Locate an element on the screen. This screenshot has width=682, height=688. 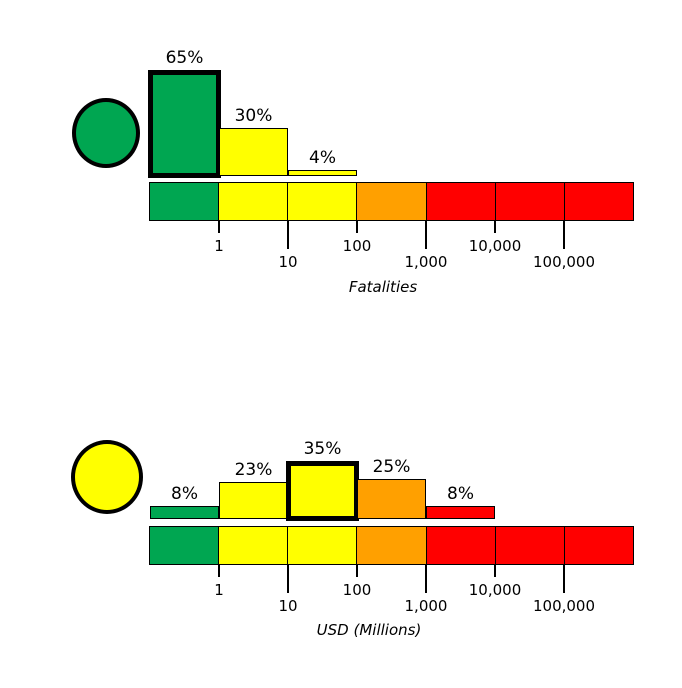
bar-value-label: 25% is located at coordinates (391, 467).